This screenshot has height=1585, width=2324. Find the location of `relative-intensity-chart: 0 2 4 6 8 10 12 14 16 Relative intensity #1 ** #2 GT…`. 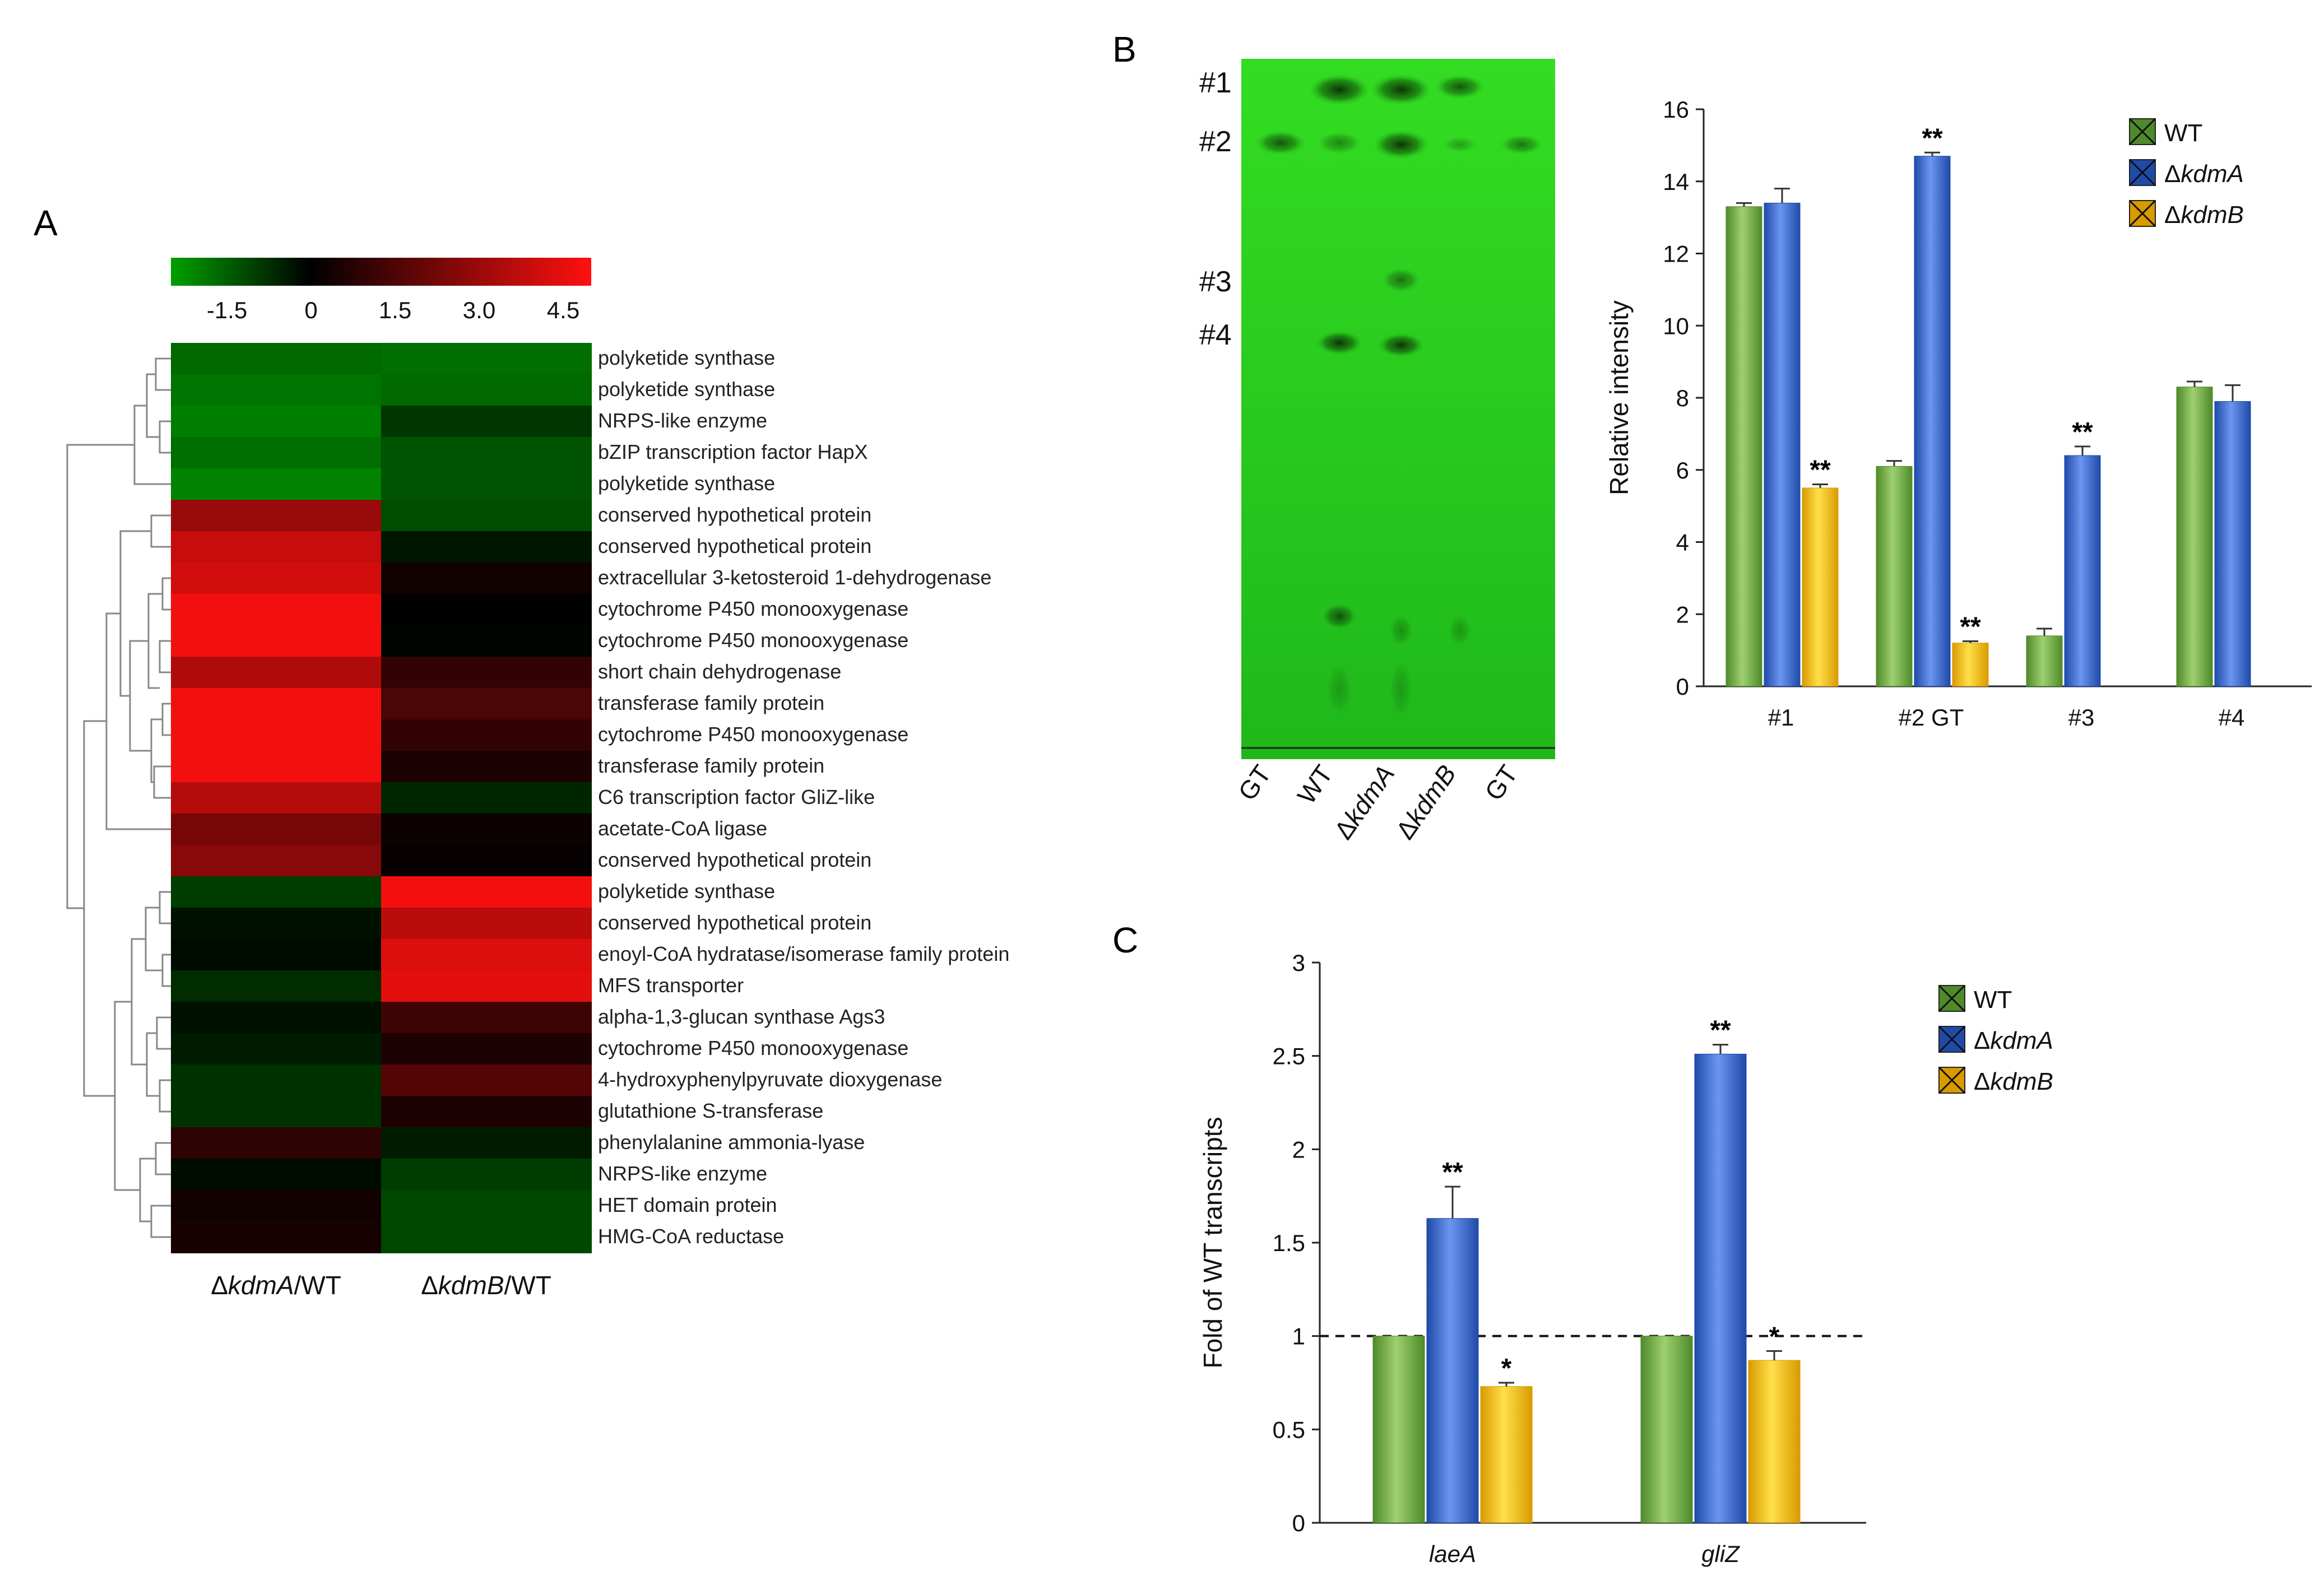

relative-intensity-chart: 0 2 4 6 8 10 12 14 16 Relative intensity #1 ** #2 GT… is located at coordinates (1958, 413).